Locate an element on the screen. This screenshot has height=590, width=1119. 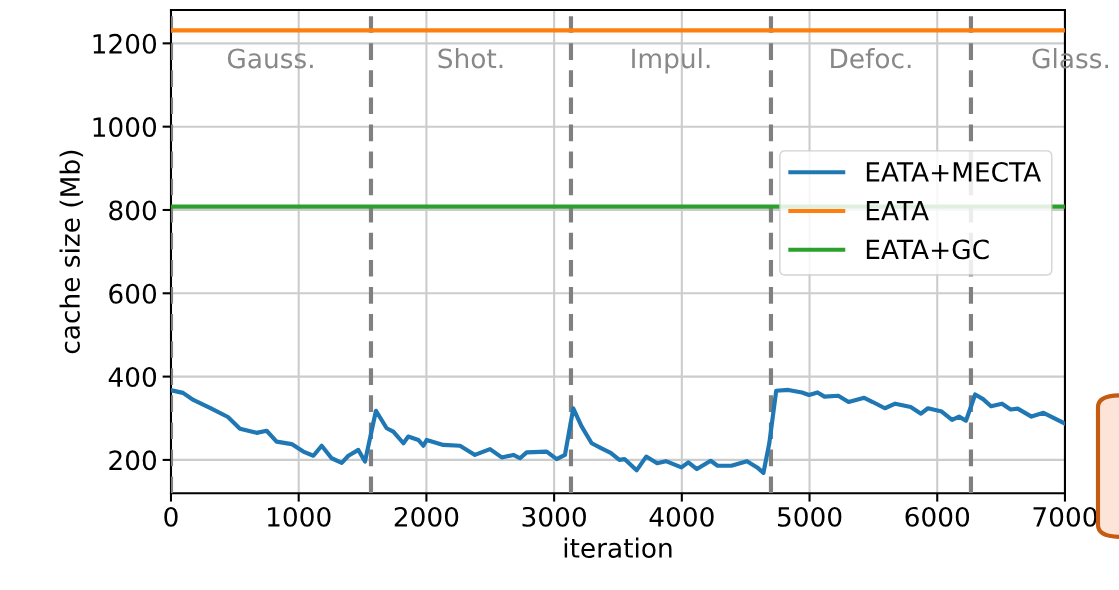
y-tick-label: 200 is located at coordinates (133, 460).